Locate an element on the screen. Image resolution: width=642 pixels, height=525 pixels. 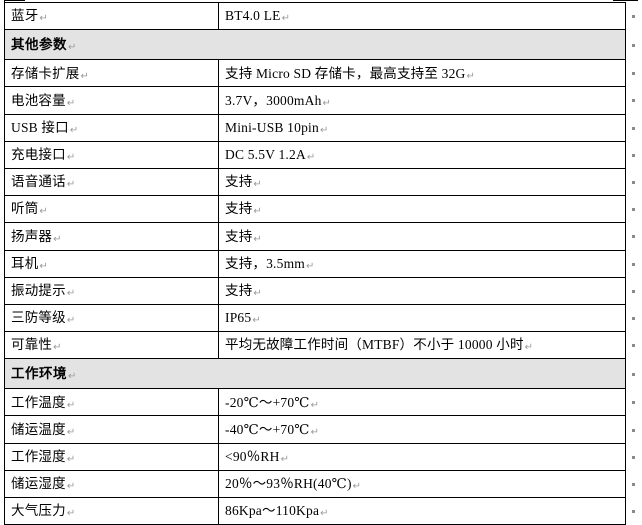
spec-label-text: 电池容量 is located at coordinates (38, 100).